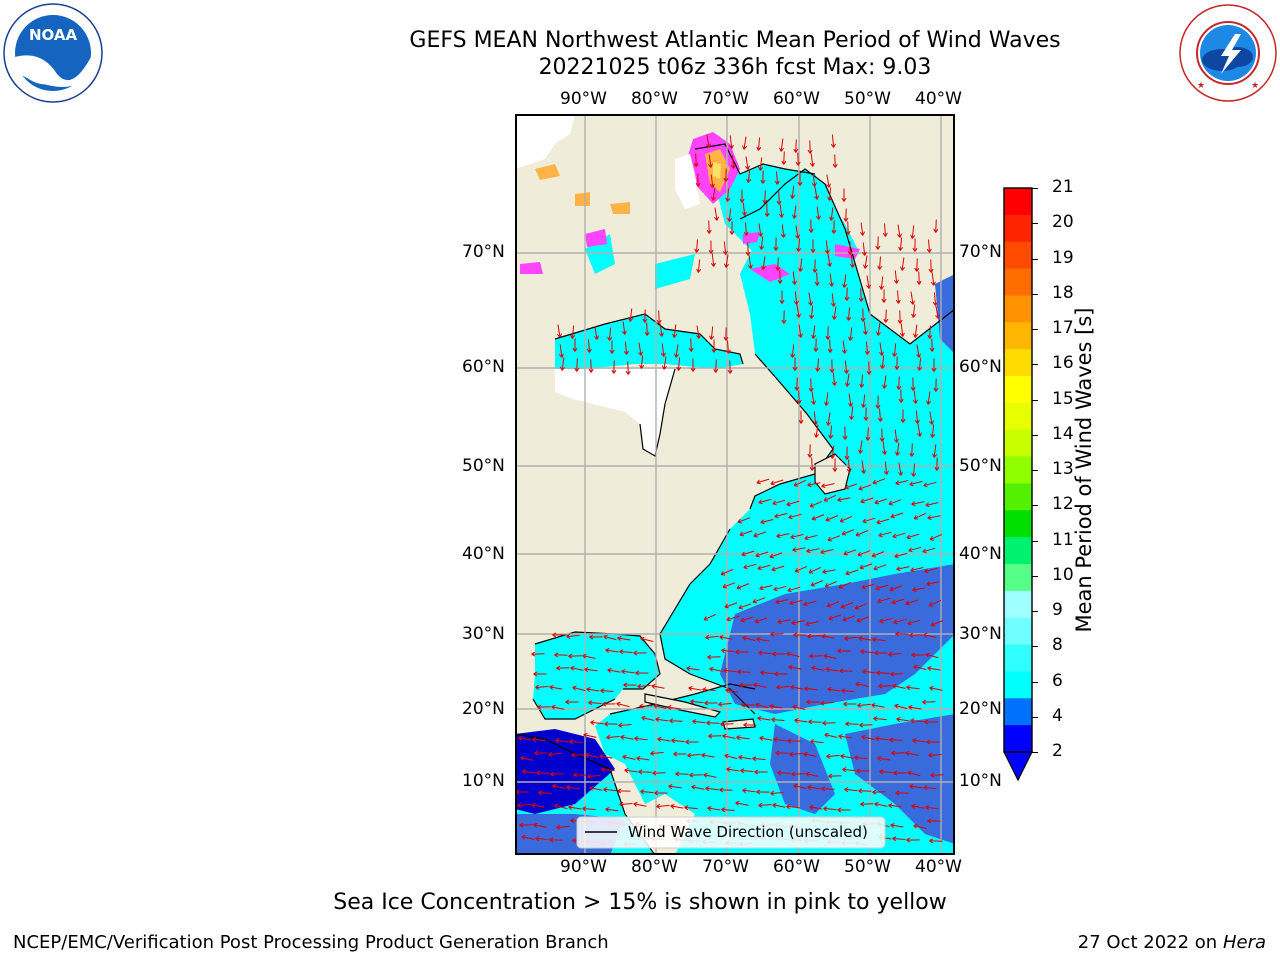  Describe the element at coordinates (1063, 504) in the screenshot. I see `colorbar-tick-label: 12` at that location.